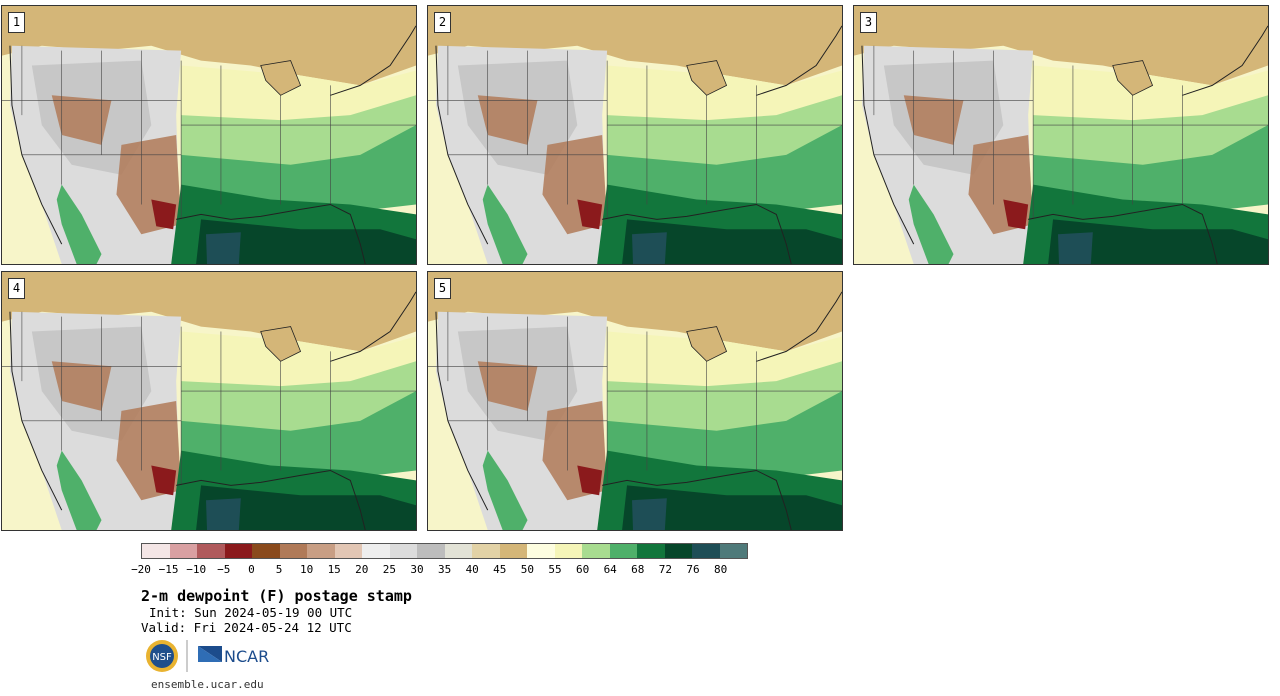 This screenshot has width=1280, height=696. What do you see at coordinates (665, 569) in the screenshot?
I see `colorbar-tick-label: 72` at bounding box center [665, 569].